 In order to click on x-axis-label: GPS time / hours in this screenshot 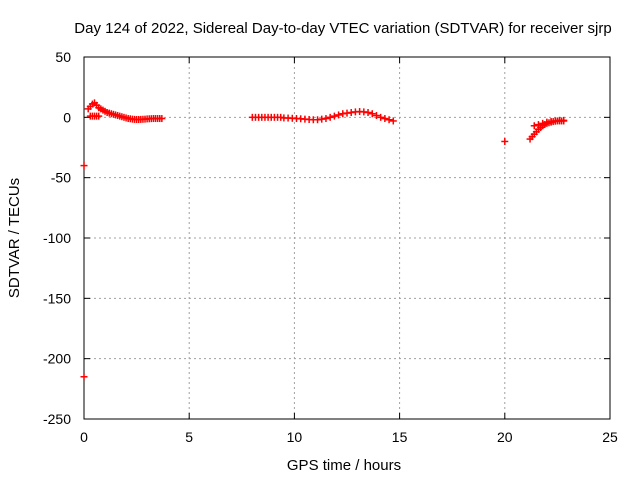, I will do `click(344, 465)`.